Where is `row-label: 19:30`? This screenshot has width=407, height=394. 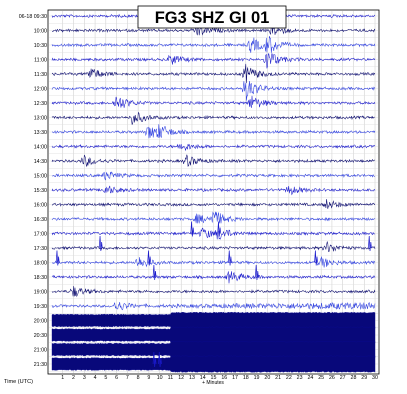 row-label: 19:30 is located at coordinates (40, 307).